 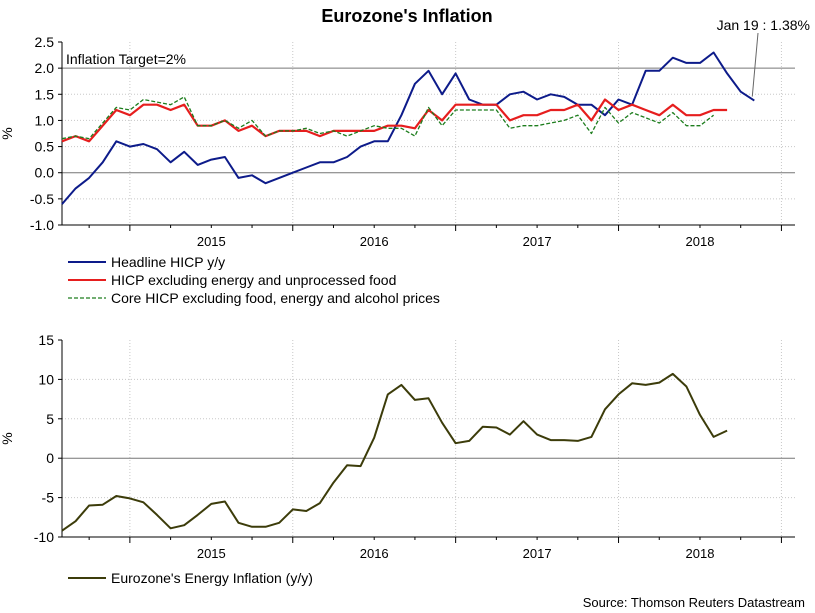 I want to click on y-tick-label: 2.5, so click(x=45, y=42).